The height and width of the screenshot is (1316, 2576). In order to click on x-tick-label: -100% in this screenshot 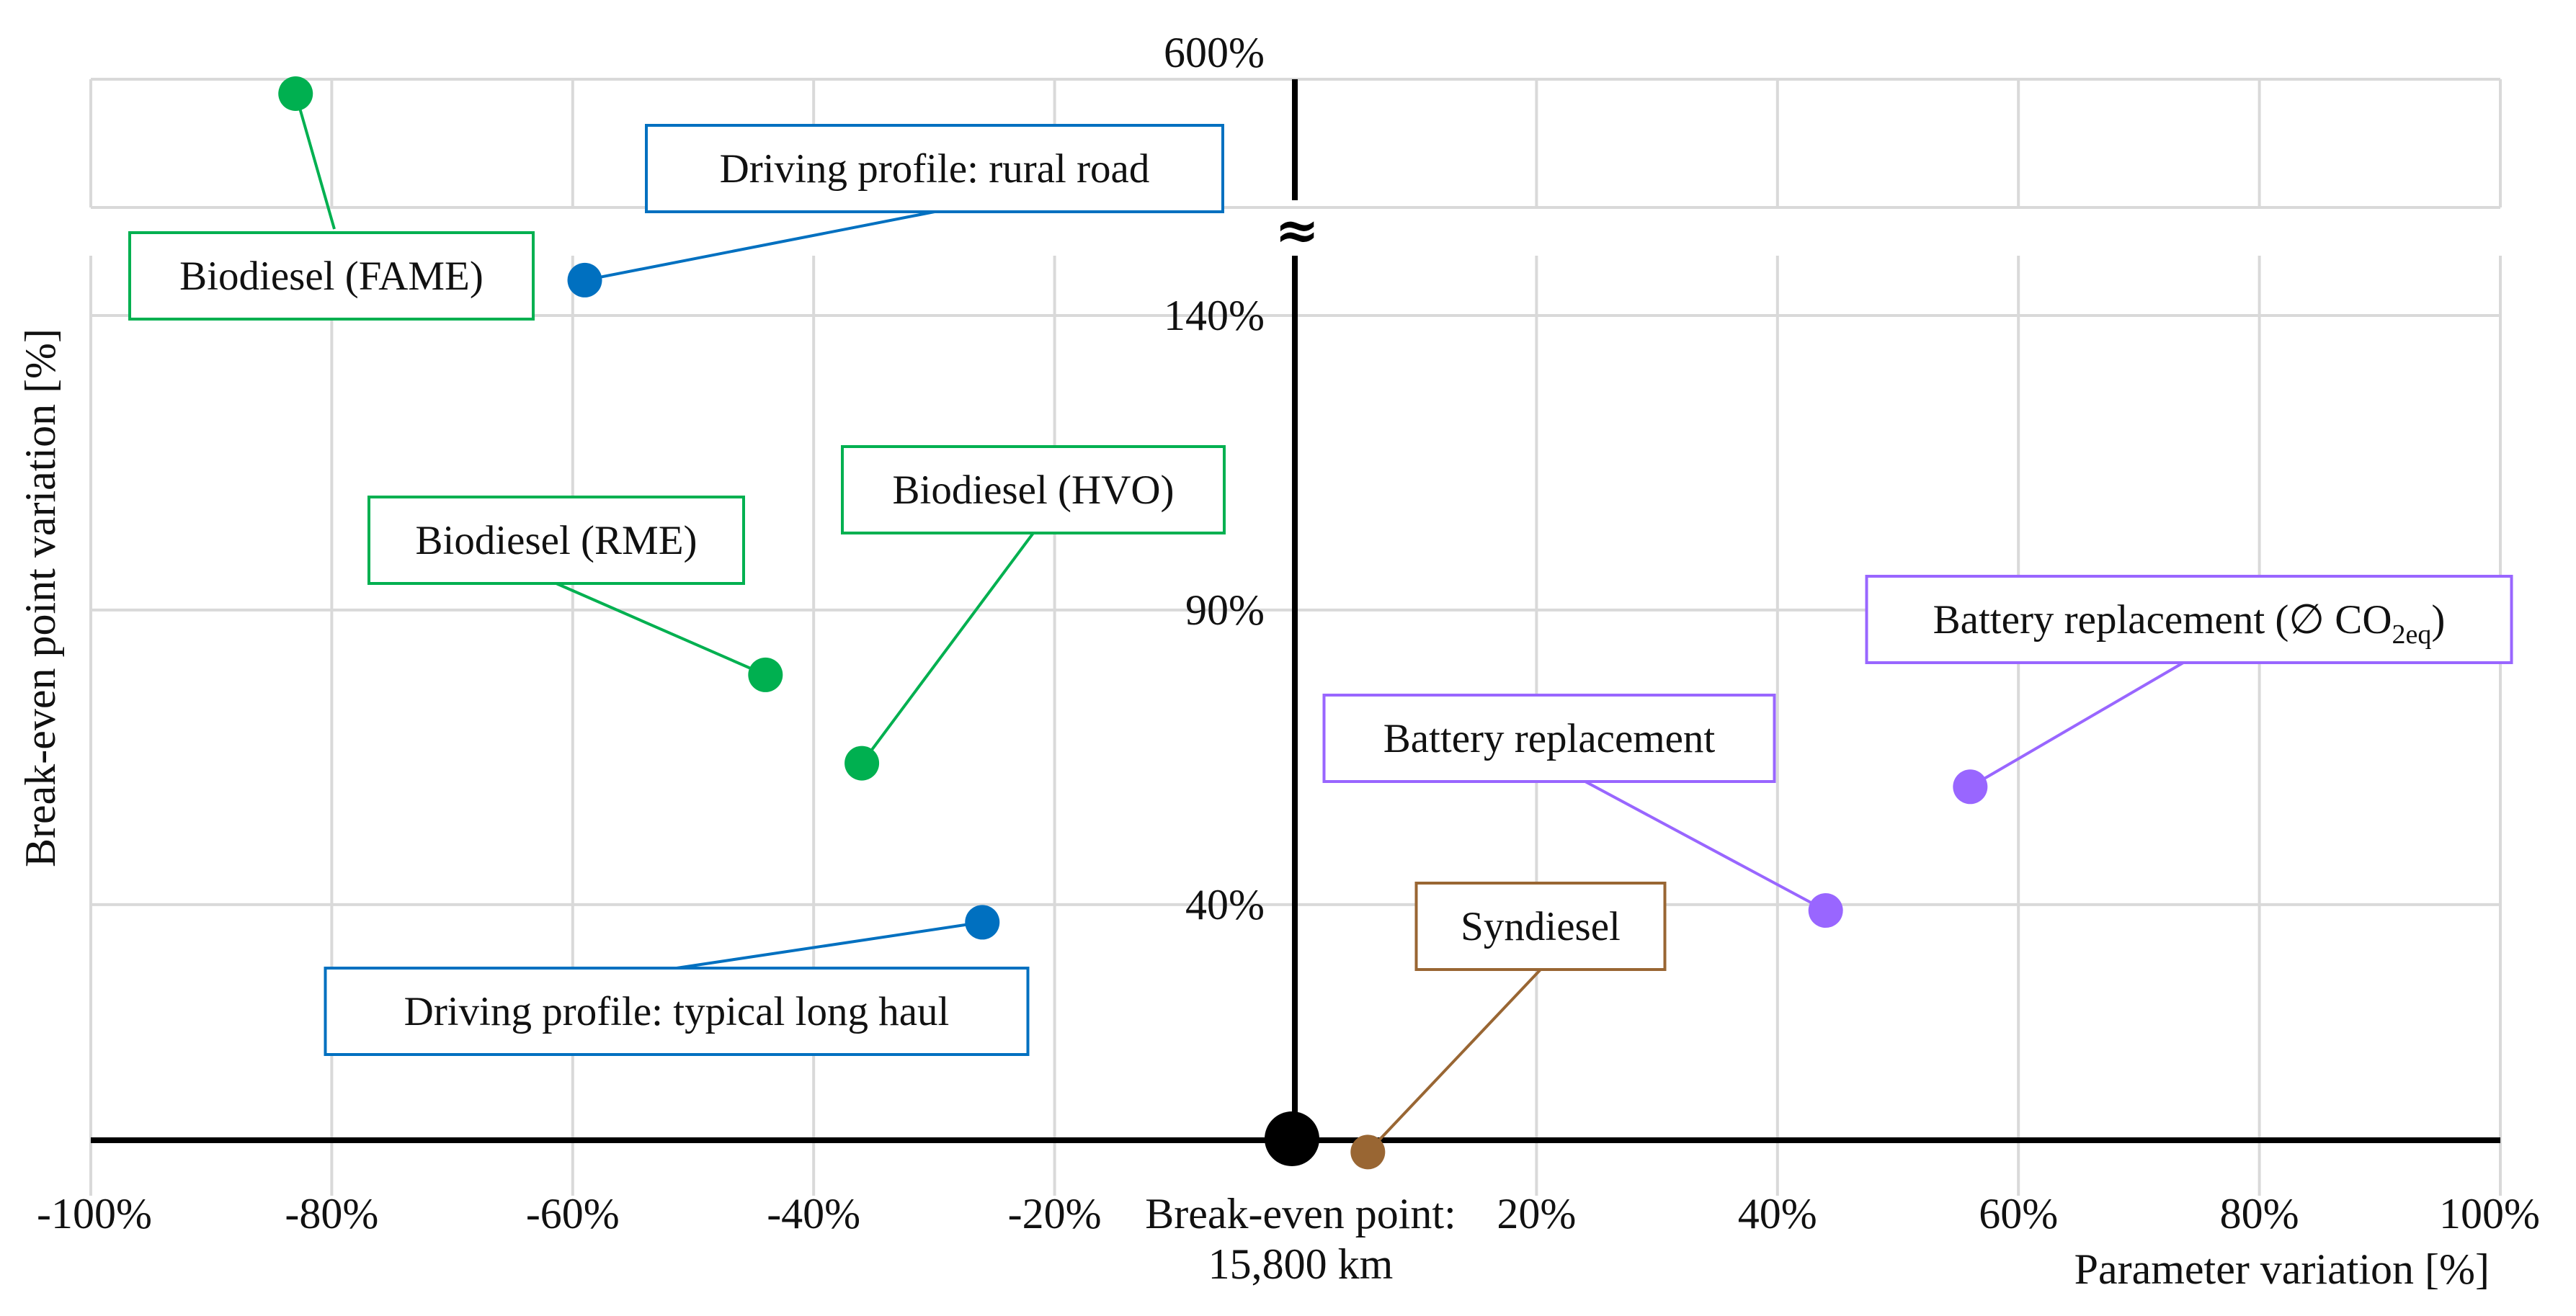, I will do `click(94, 1213)`.